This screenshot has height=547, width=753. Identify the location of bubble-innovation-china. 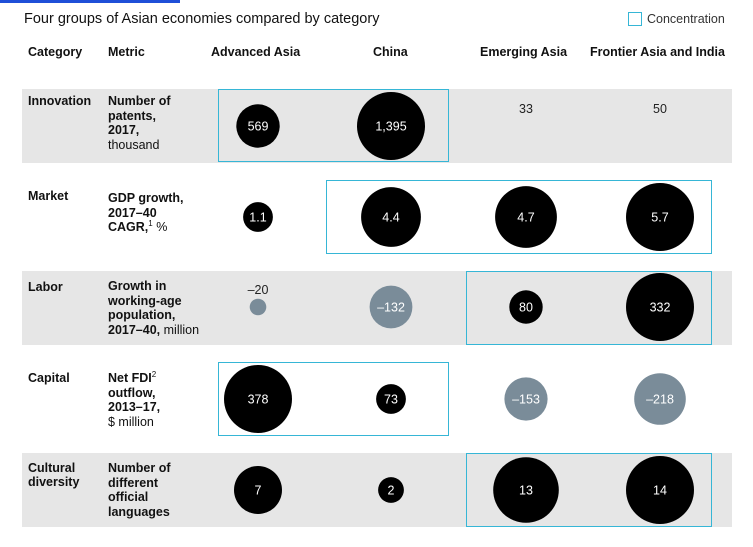
(391, 126).